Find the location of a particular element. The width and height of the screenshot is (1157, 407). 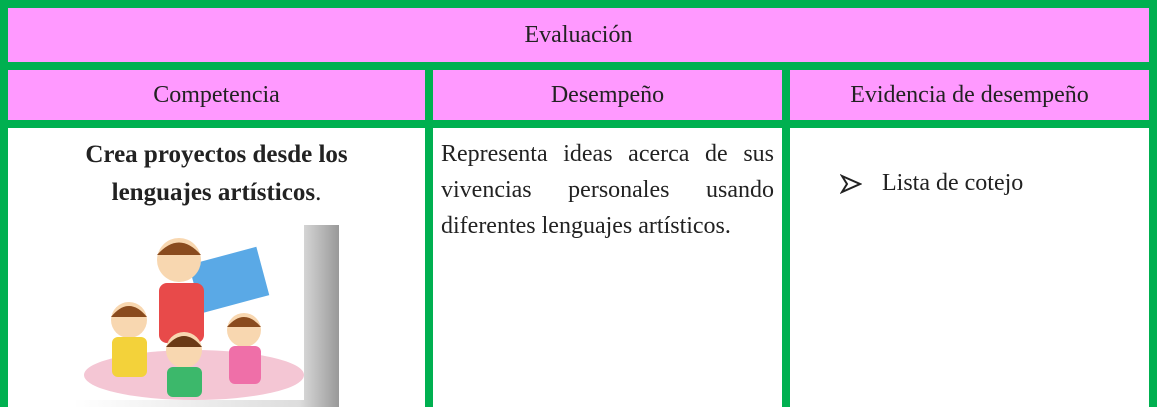

illustration is located at coordinates (206, 316).